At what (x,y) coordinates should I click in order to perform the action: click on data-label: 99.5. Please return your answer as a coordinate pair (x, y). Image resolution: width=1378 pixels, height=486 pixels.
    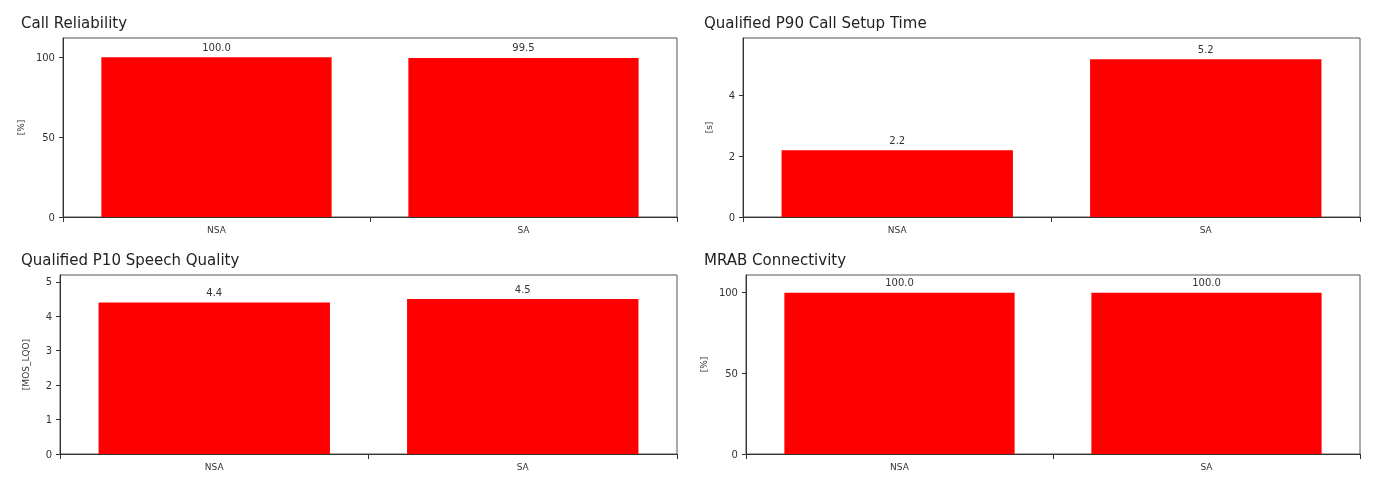
    Looking at the image, I should click on (523, 48).